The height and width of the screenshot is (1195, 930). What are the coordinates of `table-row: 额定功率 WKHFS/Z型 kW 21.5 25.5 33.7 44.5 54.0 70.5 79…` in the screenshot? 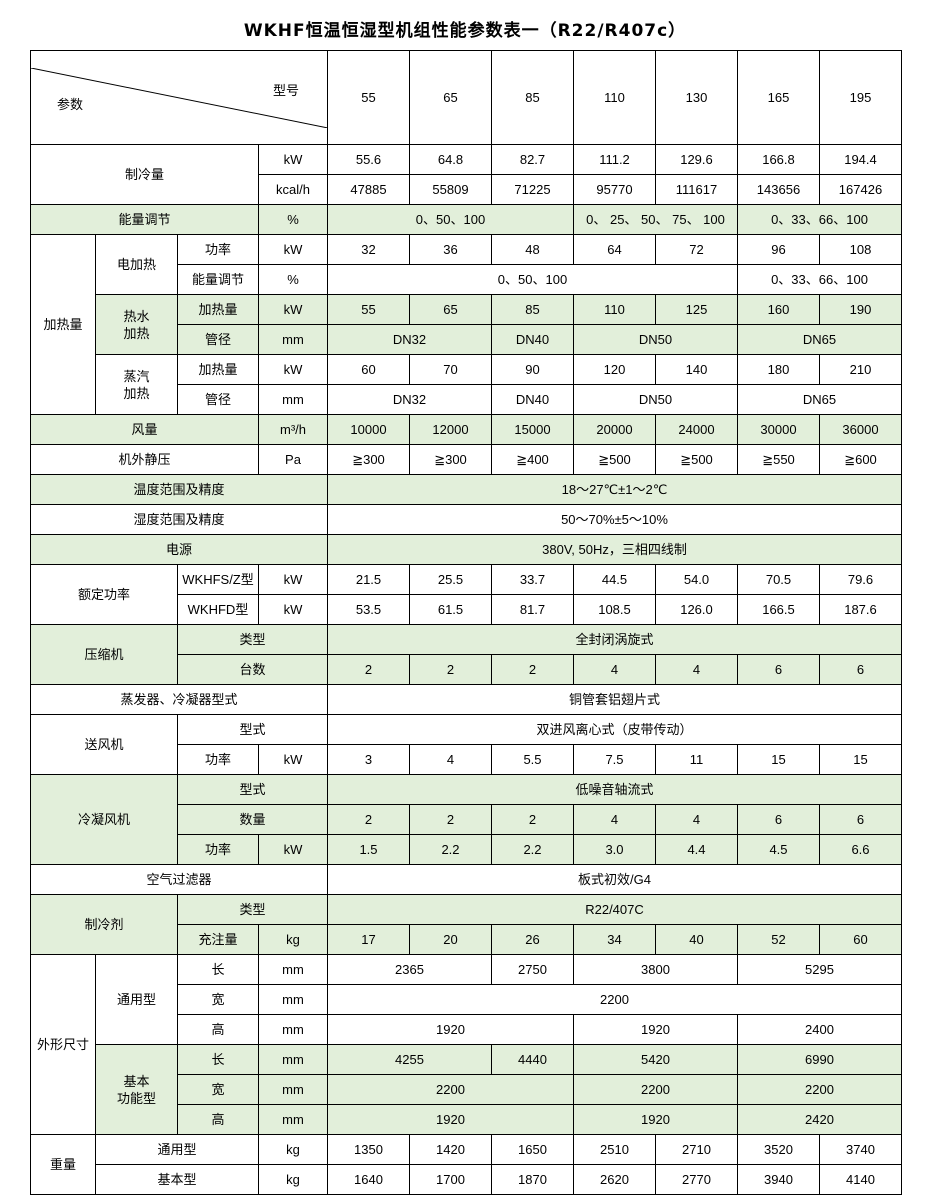 It's located at (466, 594).